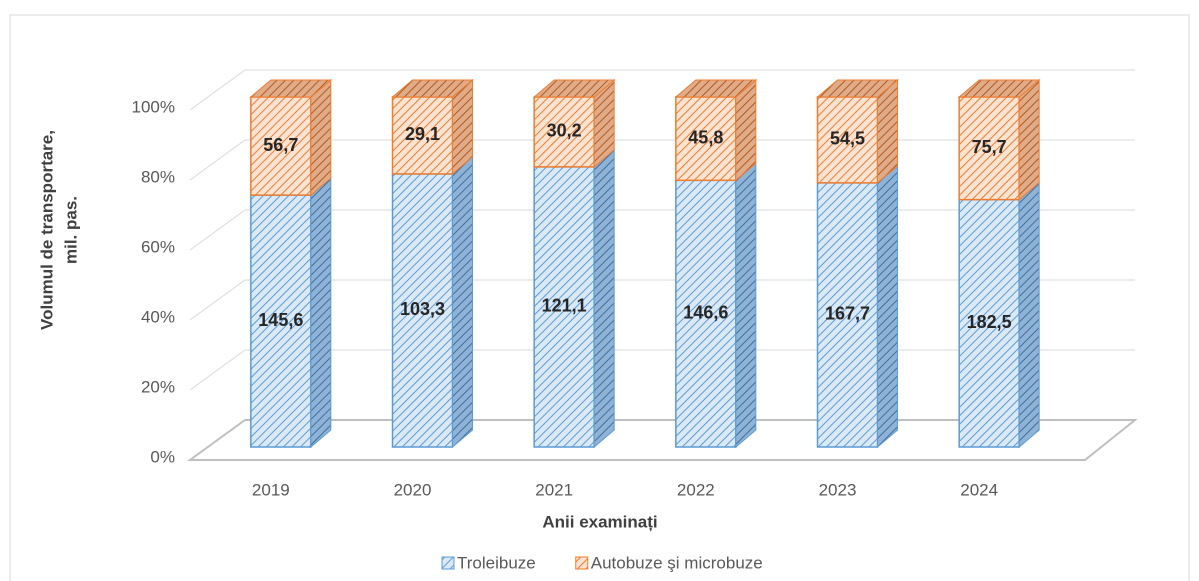  Describe the element at coordinates (280, 320) in the screenshot. I see `data-label: 145,6` at that location.